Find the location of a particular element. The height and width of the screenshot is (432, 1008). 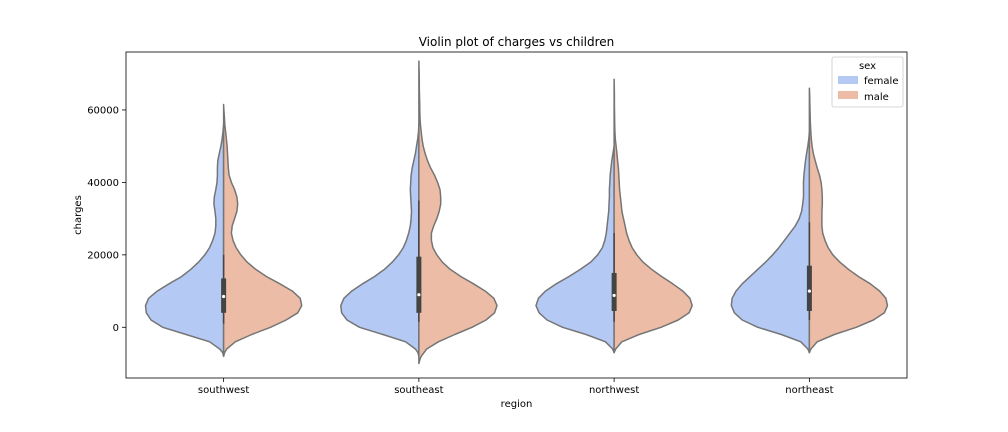

y-axis-label: charges is located at coordinates (78, 215).